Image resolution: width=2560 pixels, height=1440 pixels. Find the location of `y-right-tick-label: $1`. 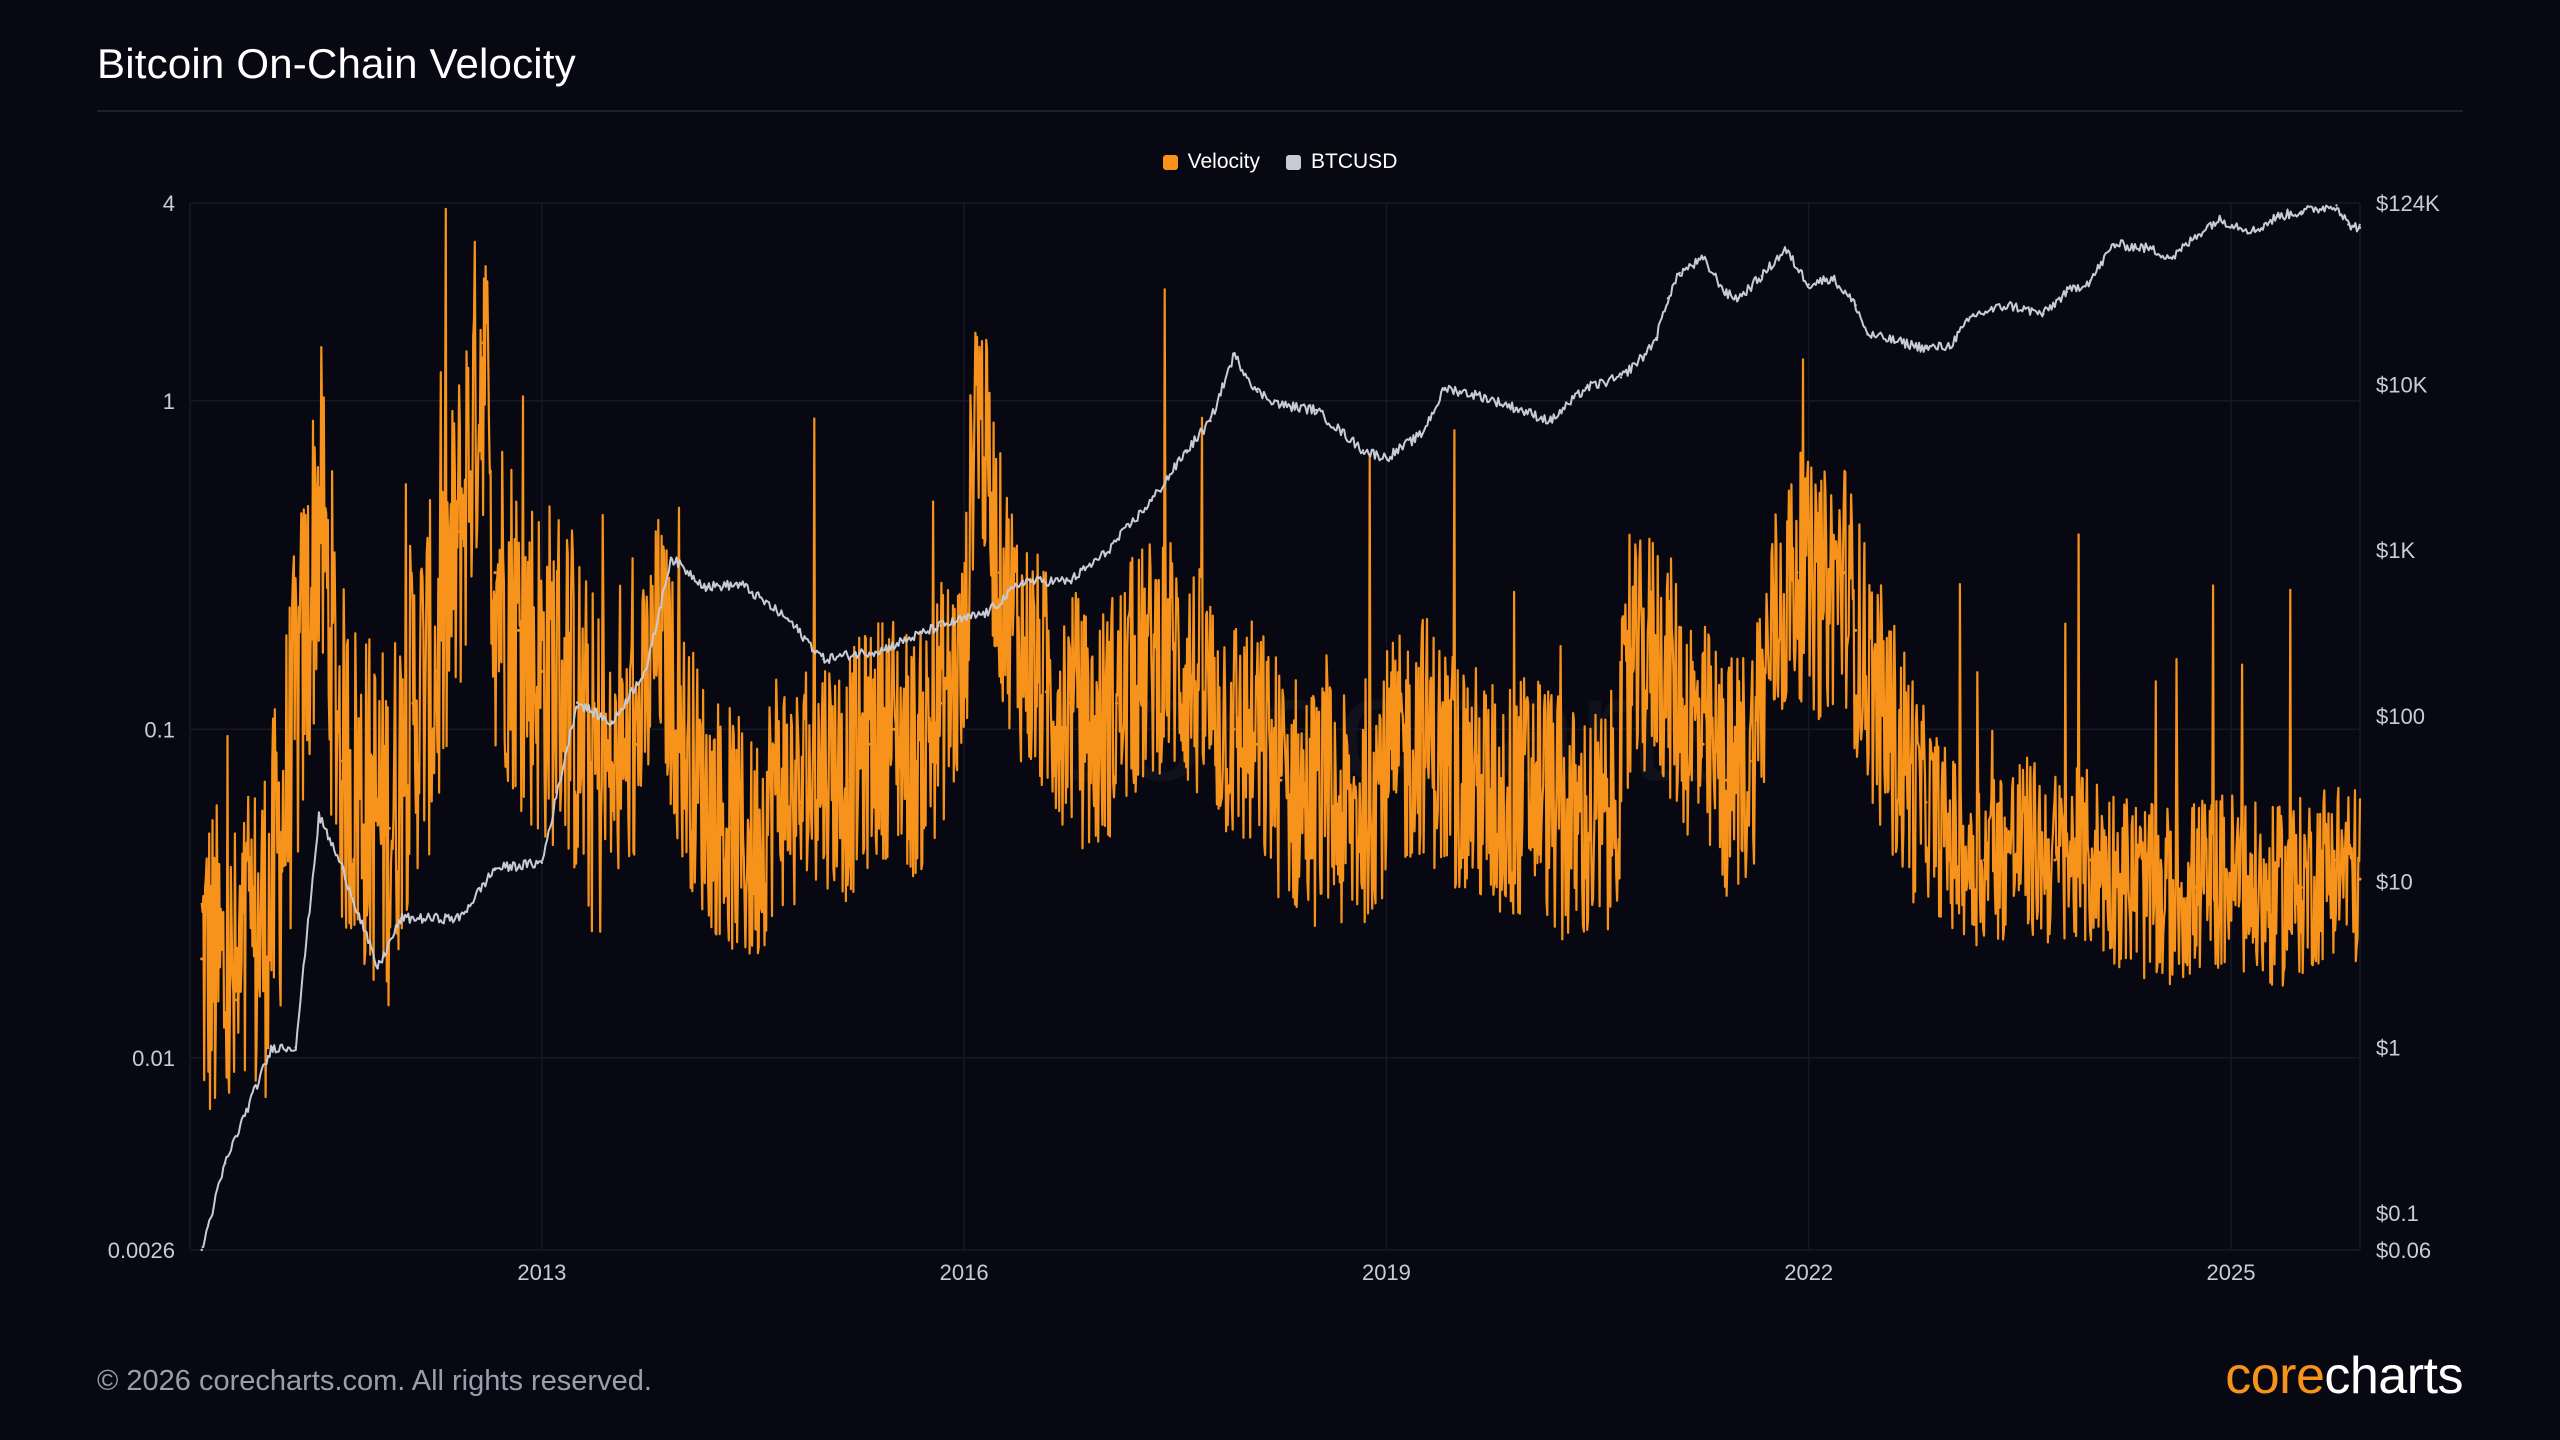

y-right-tick-label: $1 is located at coordinates (2388, 1047).